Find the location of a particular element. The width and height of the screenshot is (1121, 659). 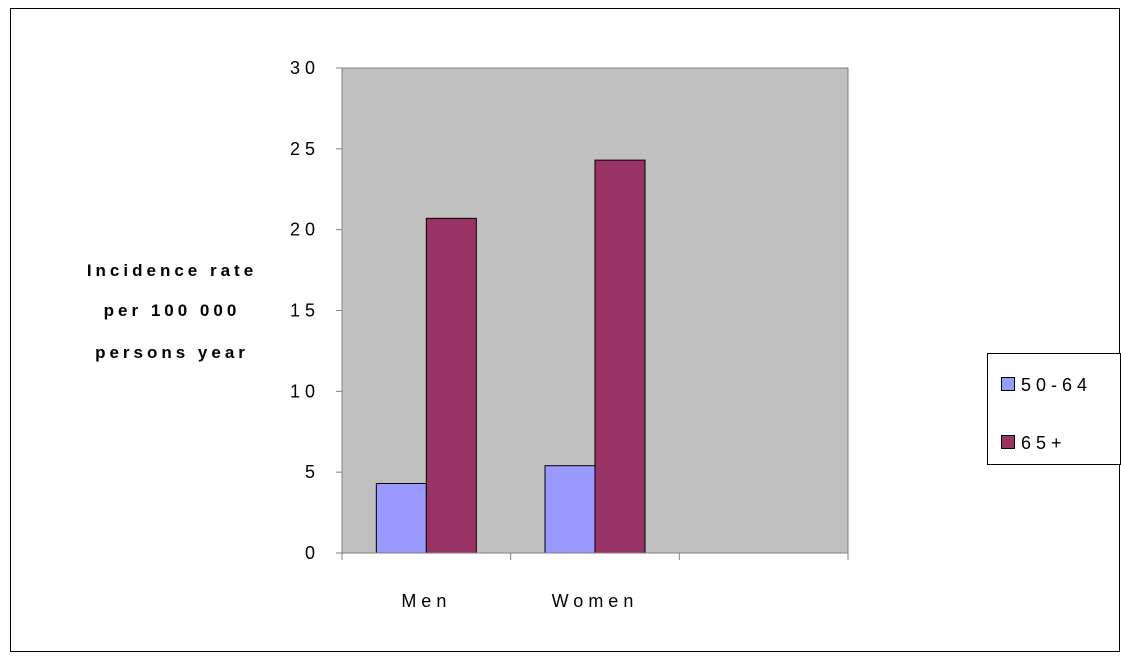

y-tick-label: 15 is located at coordinates (305, 311).